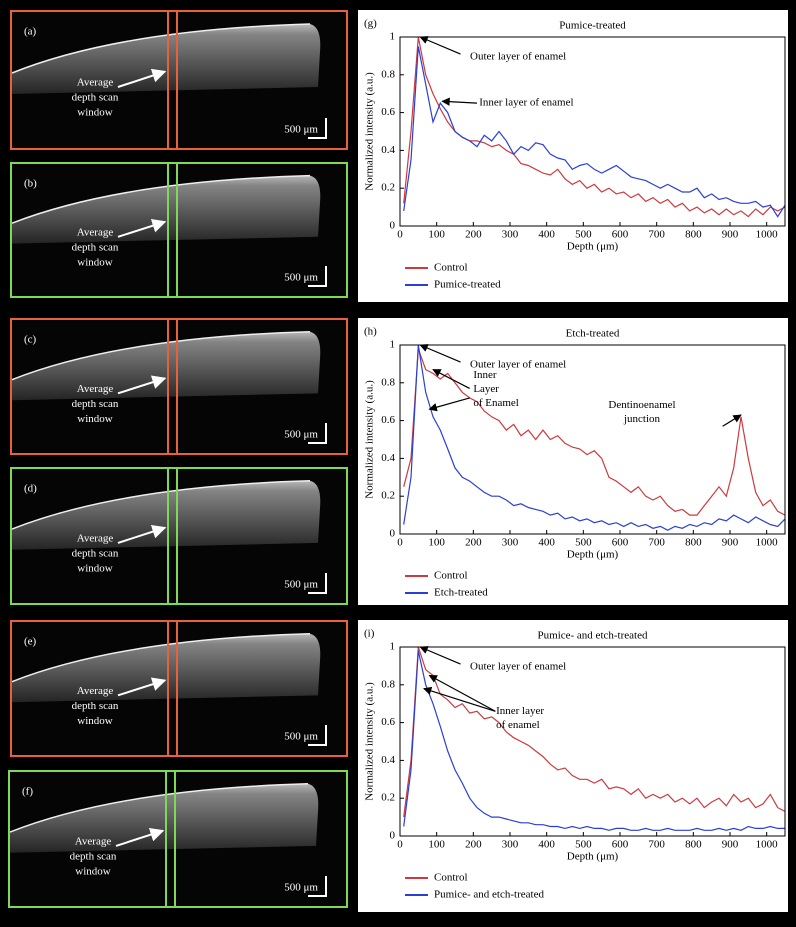  I want to click on annotation: Layer, so click(486, 389).